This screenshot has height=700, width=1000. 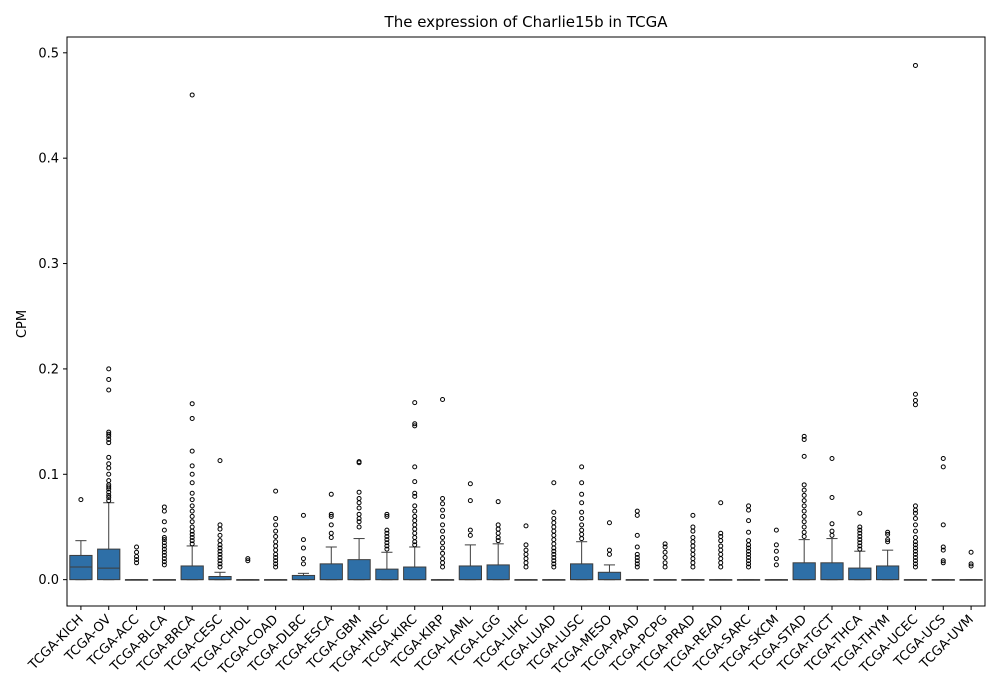 I want to click on y-tick-label: 0.3, so click(x=48, y=264).